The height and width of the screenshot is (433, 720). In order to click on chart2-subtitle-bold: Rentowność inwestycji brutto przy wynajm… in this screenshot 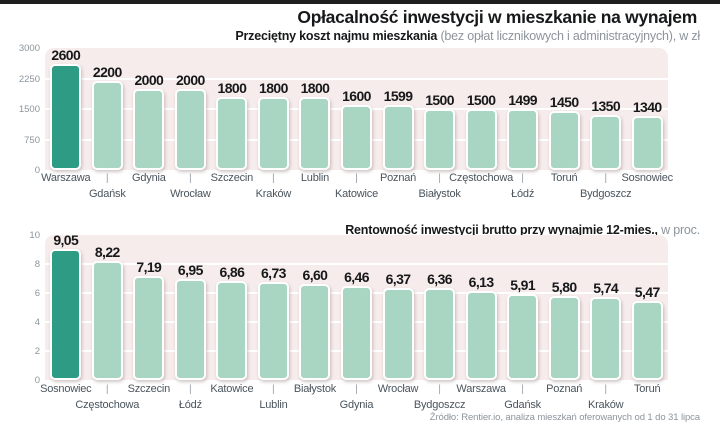, I will do `click(501, 230)`.